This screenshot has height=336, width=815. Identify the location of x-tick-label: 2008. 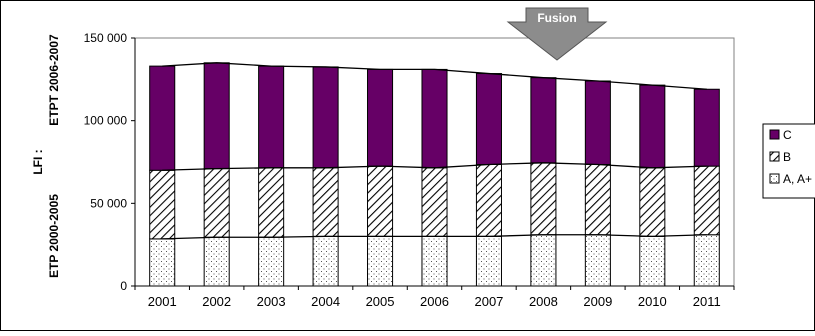
(543, 301).